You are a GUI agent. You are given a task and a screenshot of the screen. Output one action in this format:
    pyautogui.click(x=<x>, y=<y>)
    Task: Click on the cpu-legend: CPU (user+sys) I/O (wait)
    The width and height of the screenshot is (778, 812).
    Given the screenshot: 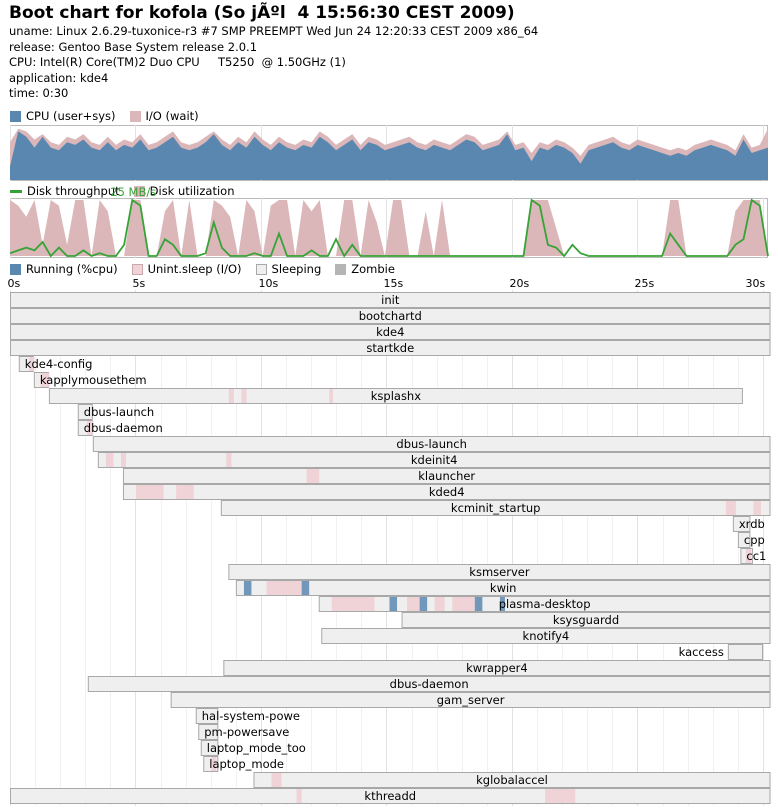 What is the action you would take?
    pyautogui.click(x=111, y=116)
    